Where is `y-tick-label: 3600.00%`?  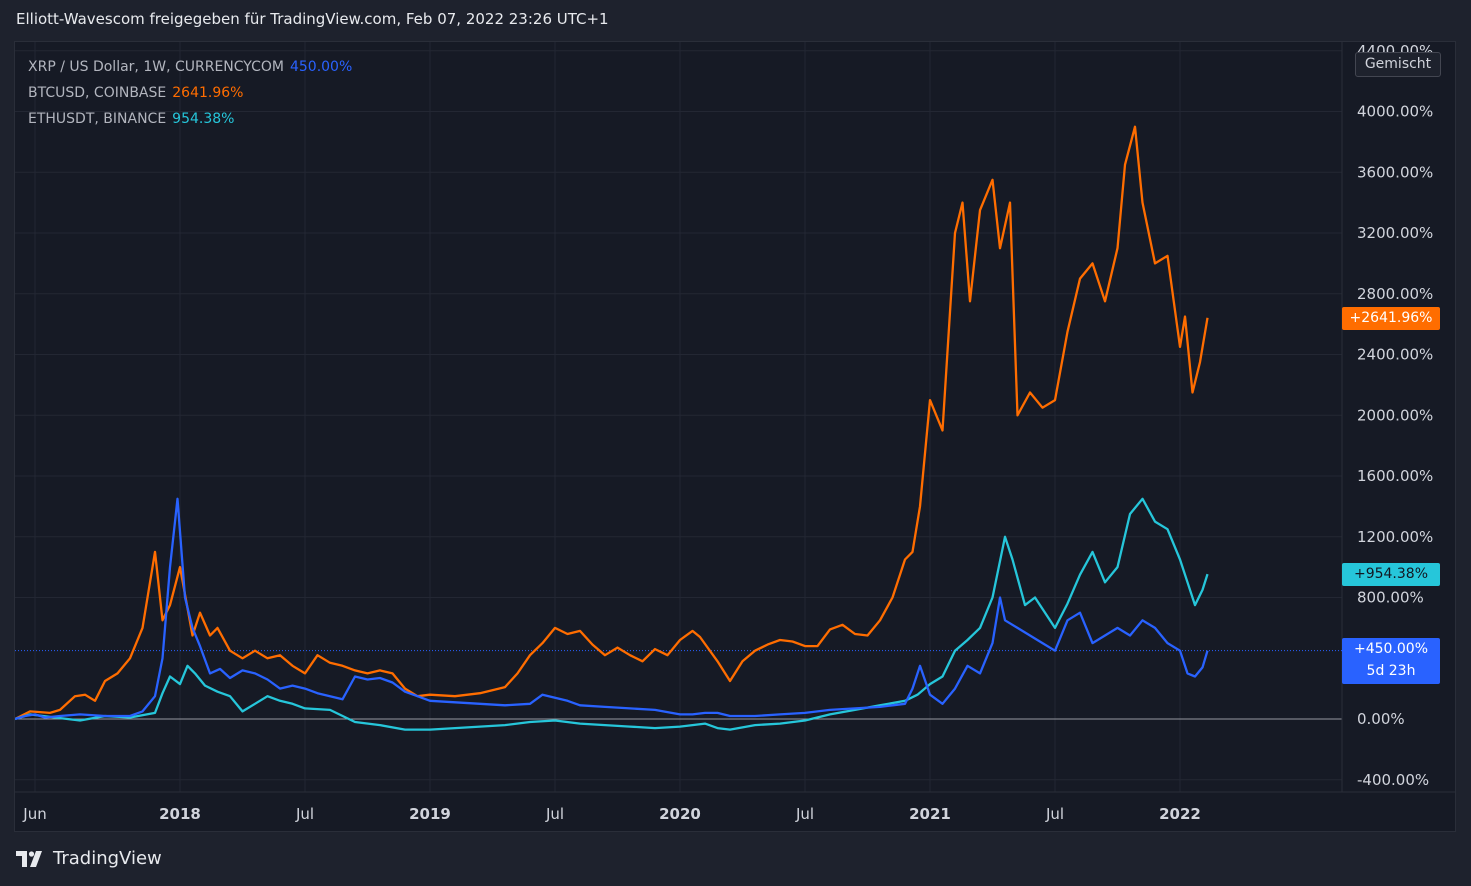 y-tick-label: 3600.00% is located at coordinates (1395, 172).